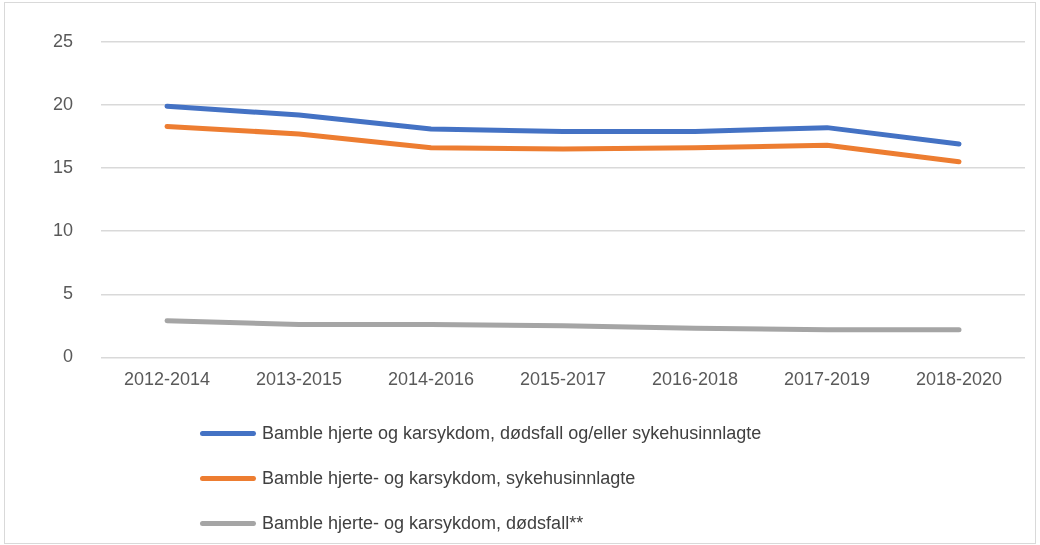 This screenshot has height=545, width=1040. I want to click on y-tick-label: 5, so click(68, 293).